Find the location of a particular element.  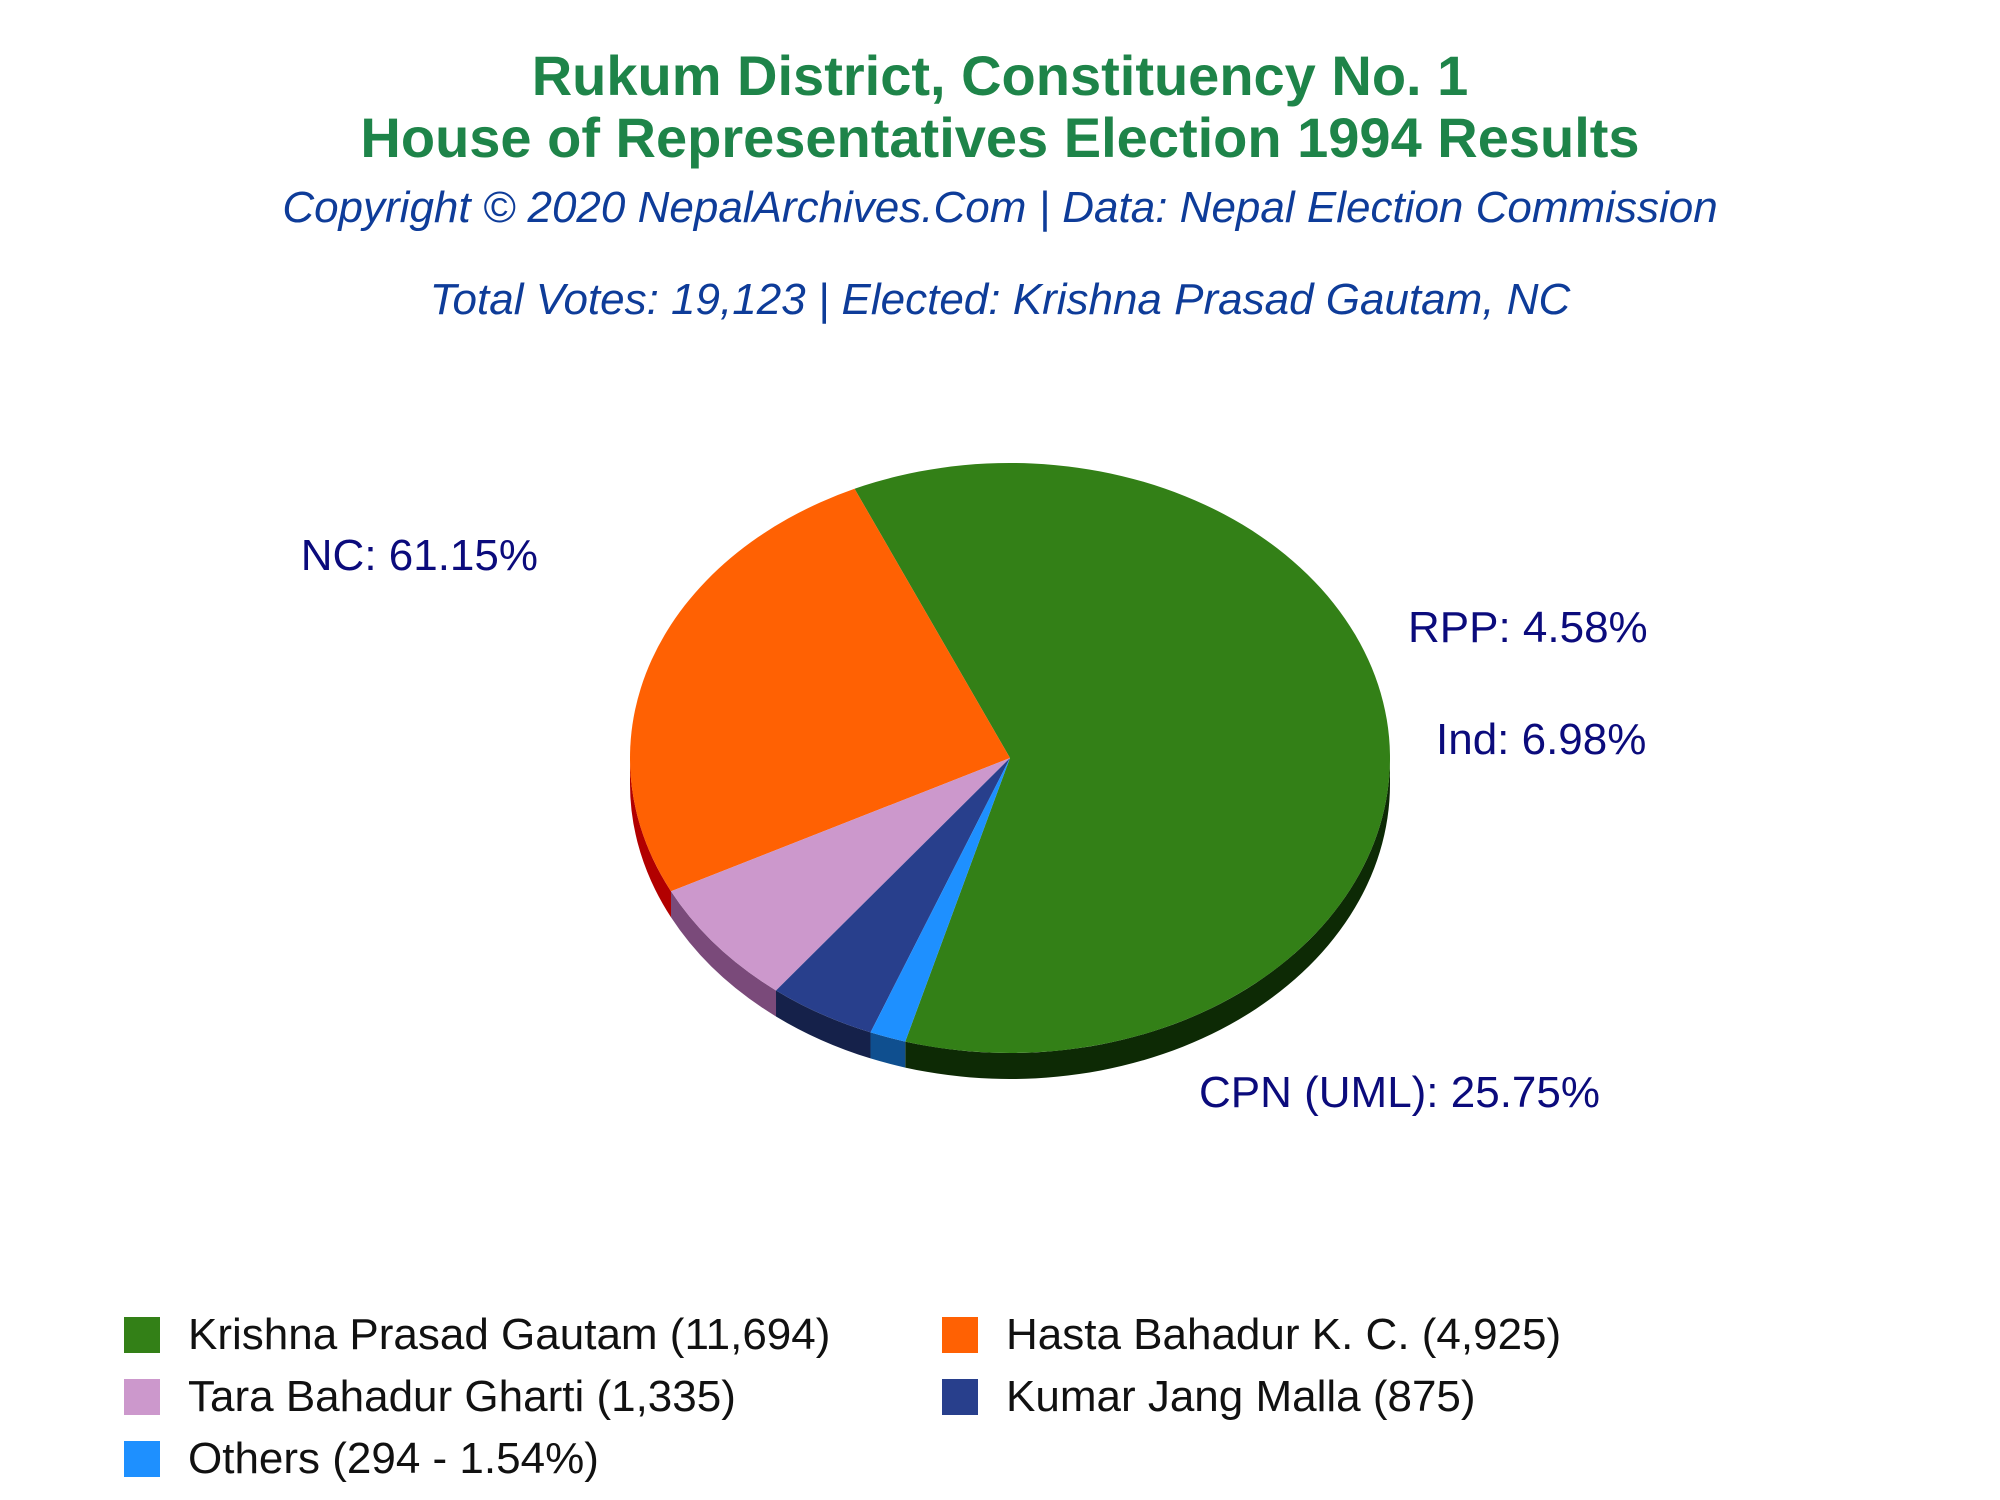

slice-label-1: CPN (UML): 25.75% is located at coordinates (1399, 1092).